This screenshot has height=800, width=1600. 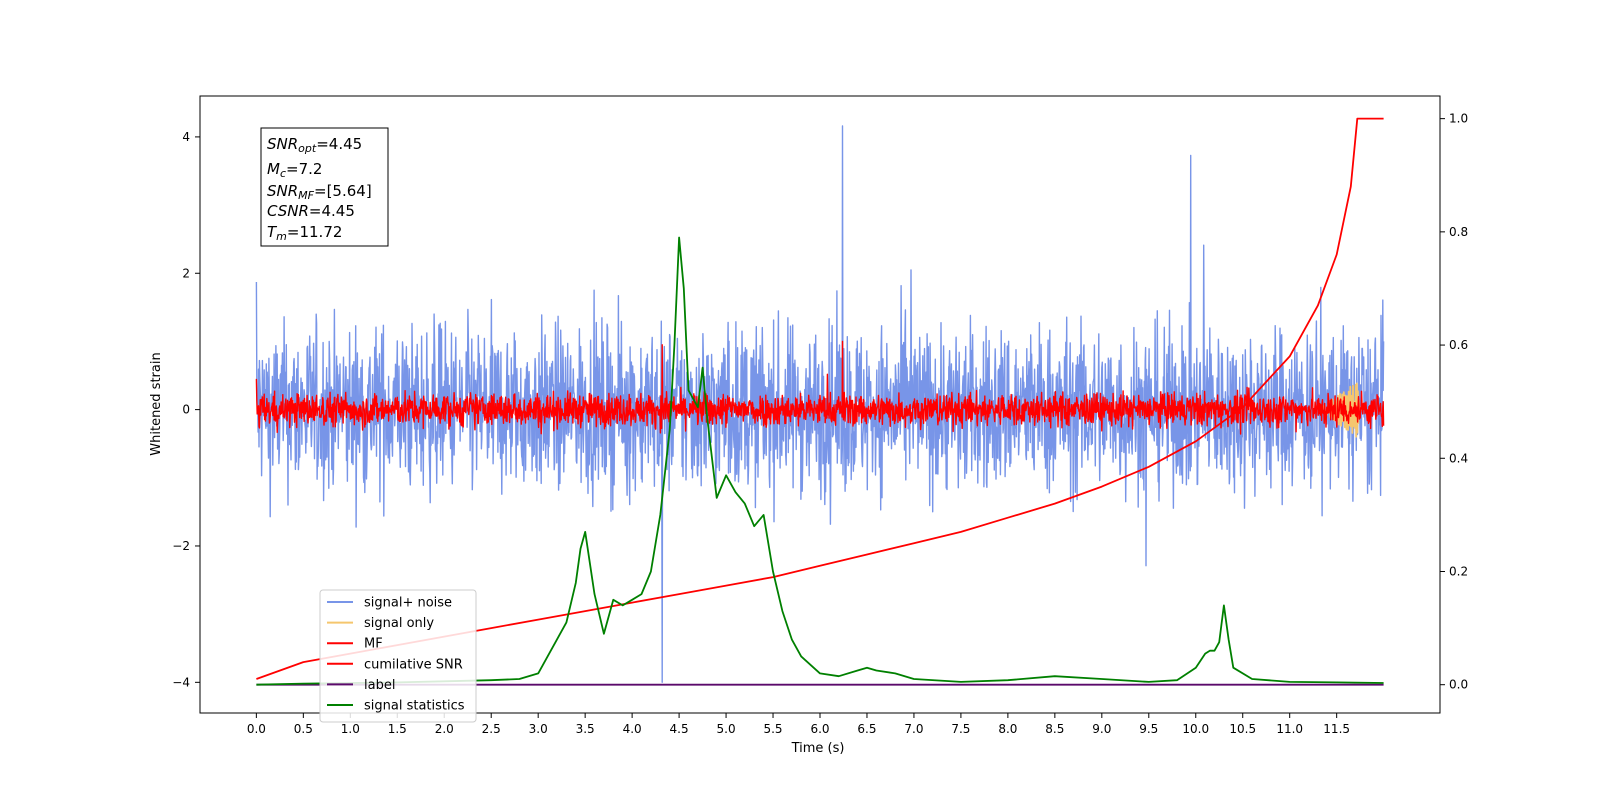 I want to click on x-tick-label: 3.0, so click(x=538, y=729).